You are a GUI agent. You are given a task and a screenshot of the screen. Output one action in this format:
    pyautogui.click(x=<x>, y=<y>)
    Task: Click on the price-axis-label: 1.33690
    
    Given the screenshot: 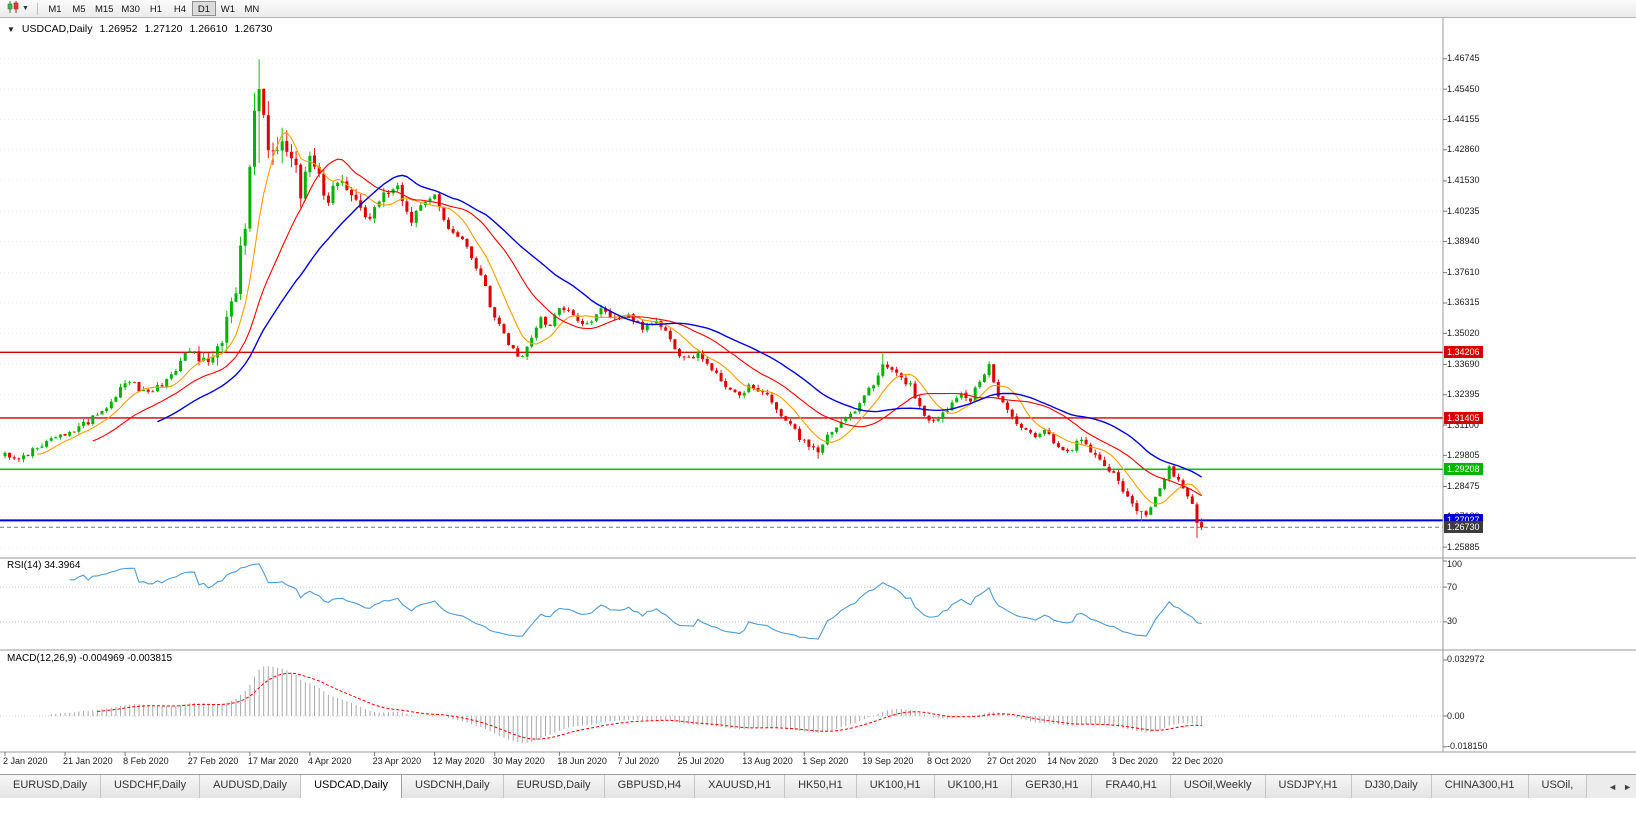 What is the action you would take?
    pyautogui.click(x=1463, y=363)
    